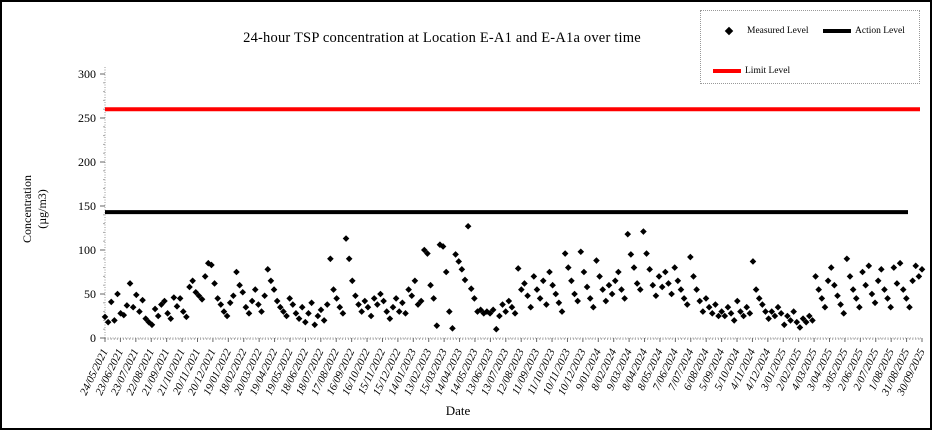  Describe the element at coordinates (87, 74) in the screenshot. I see `svg-text: 300` at that location.